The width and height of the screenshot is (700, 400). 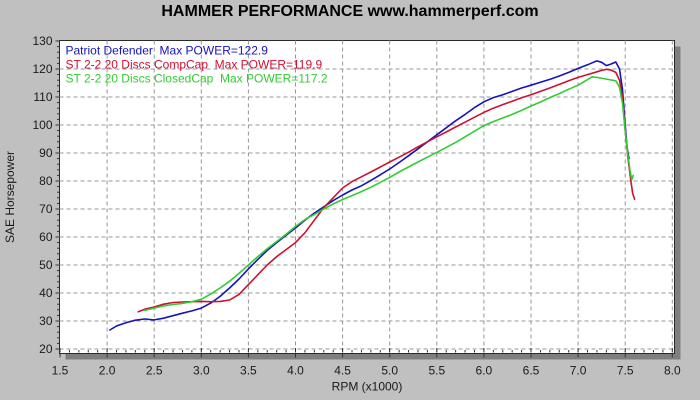 I want to click on x-tick-label: 2.0, so click(x=107, y=371).